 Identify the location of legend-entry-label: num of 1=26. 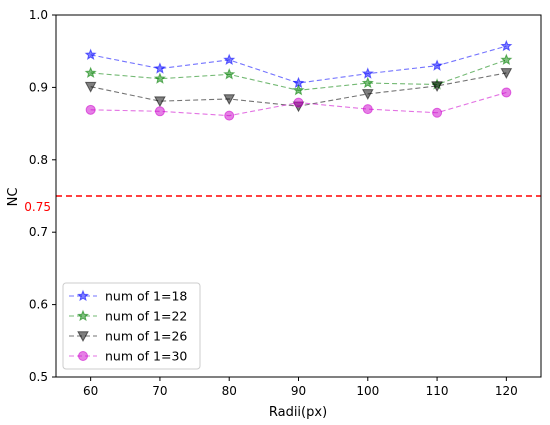
(146, 336).